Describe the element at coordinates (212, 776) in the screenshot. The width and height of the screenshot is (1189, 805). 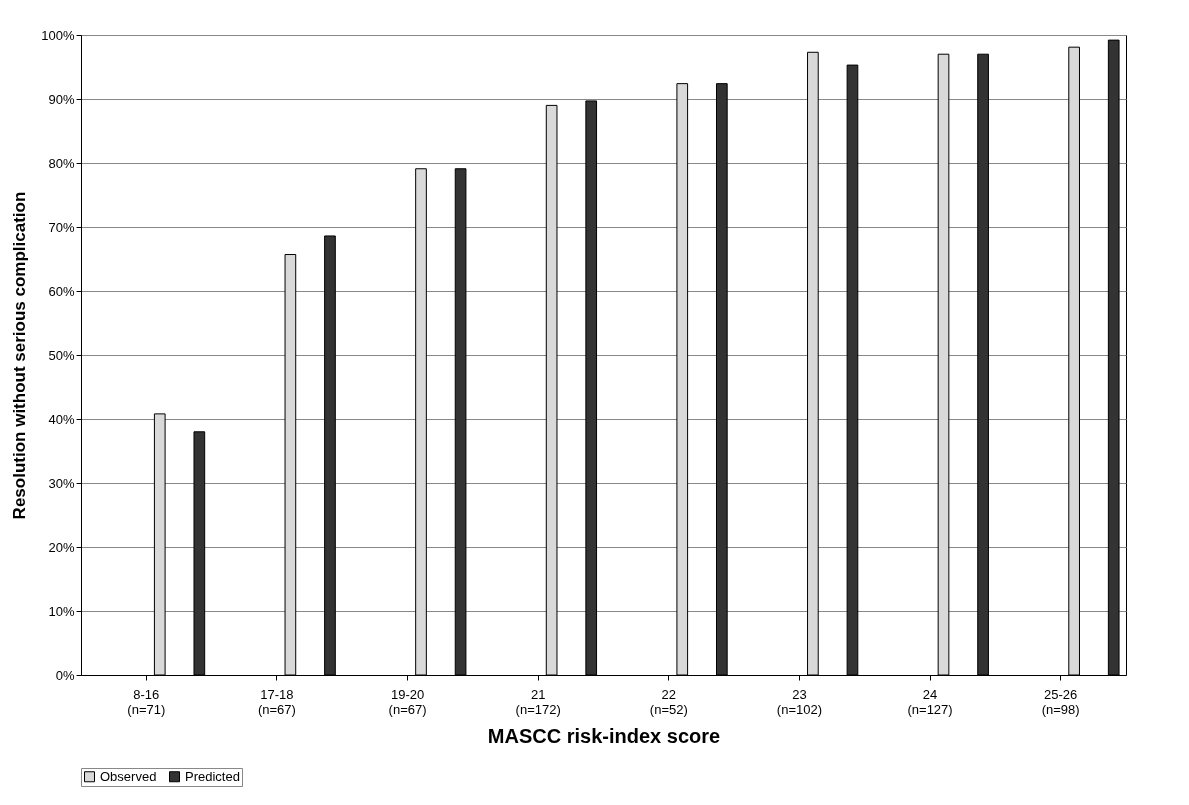
I see `legend-label: Predicted` at that location.